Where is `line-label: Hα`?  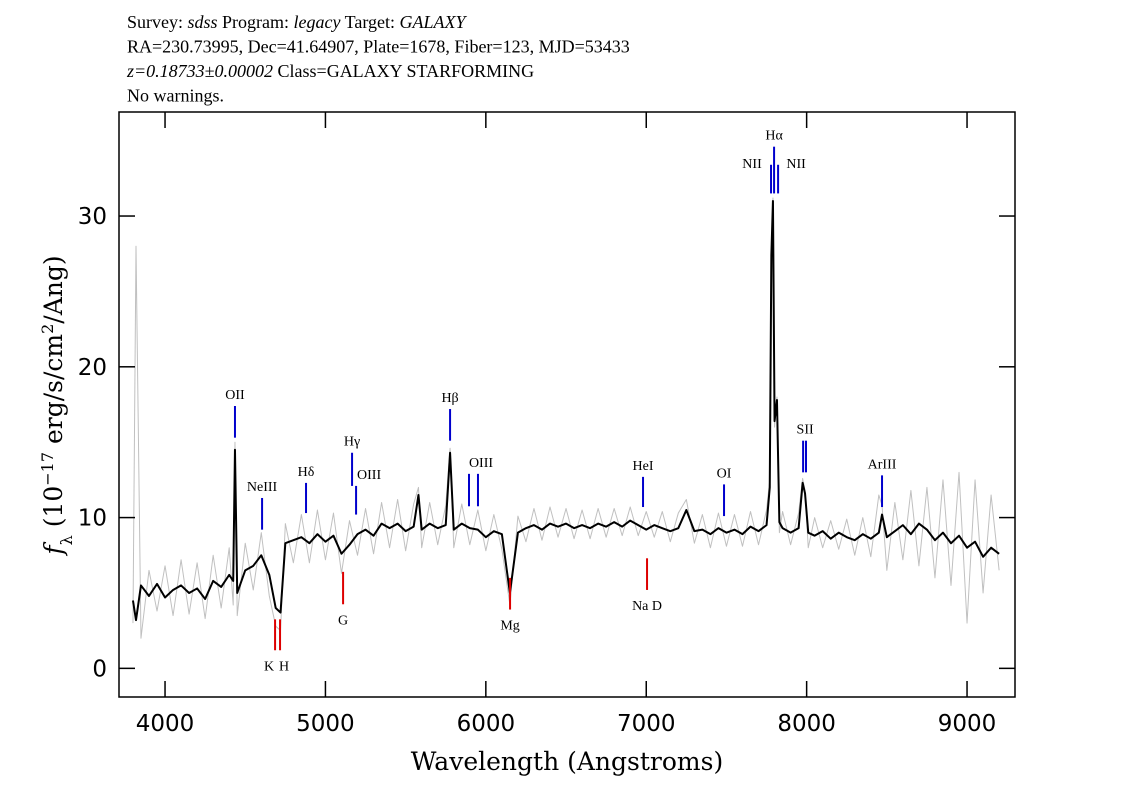
line-label: Hα is located at coordinates (774, 136).